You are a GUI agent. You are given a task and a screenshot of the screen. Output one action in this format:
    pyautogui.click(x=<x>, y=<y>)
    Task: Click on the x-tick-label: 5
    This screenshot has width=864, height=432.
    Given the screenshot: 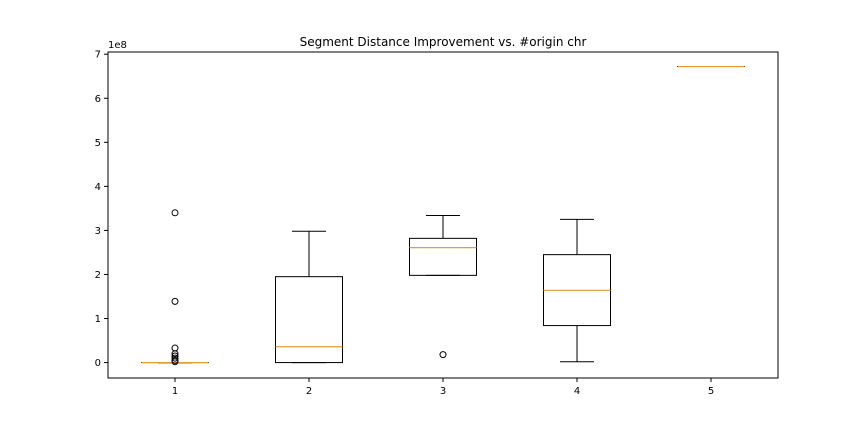 What is the action you would take?
    pyautogui.click(x=711, y=391)
    